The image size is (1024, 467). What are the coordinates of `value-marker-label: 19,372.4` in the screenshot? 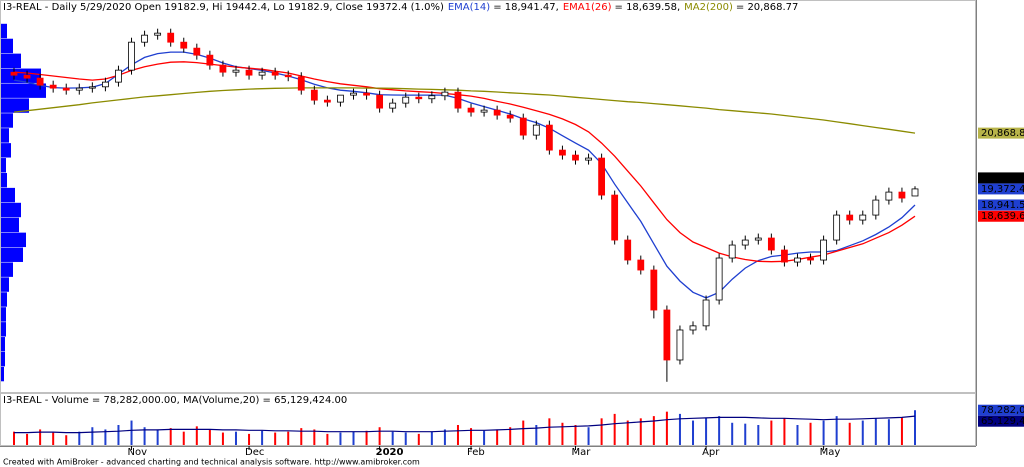 It's located at (1002, 178).